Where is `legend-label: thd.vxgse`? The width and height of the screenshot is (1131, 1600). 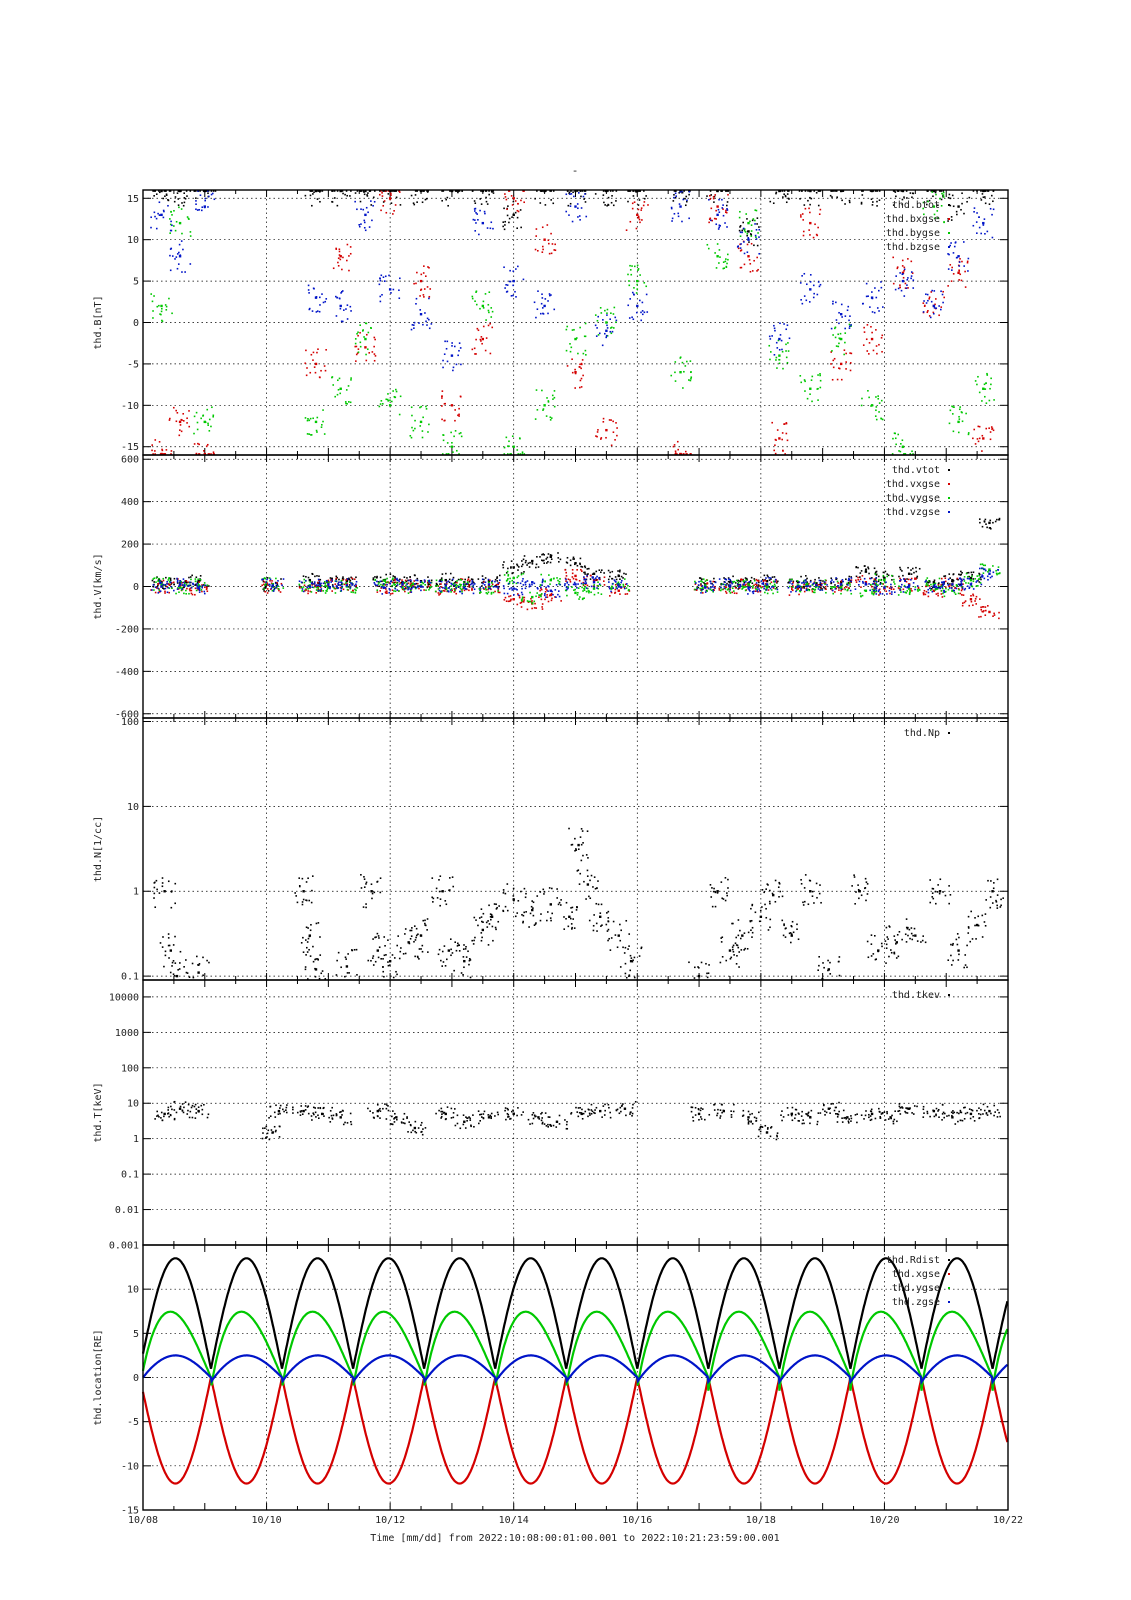 legend-label: thd.vxgse is located at coordinates (913, 484).